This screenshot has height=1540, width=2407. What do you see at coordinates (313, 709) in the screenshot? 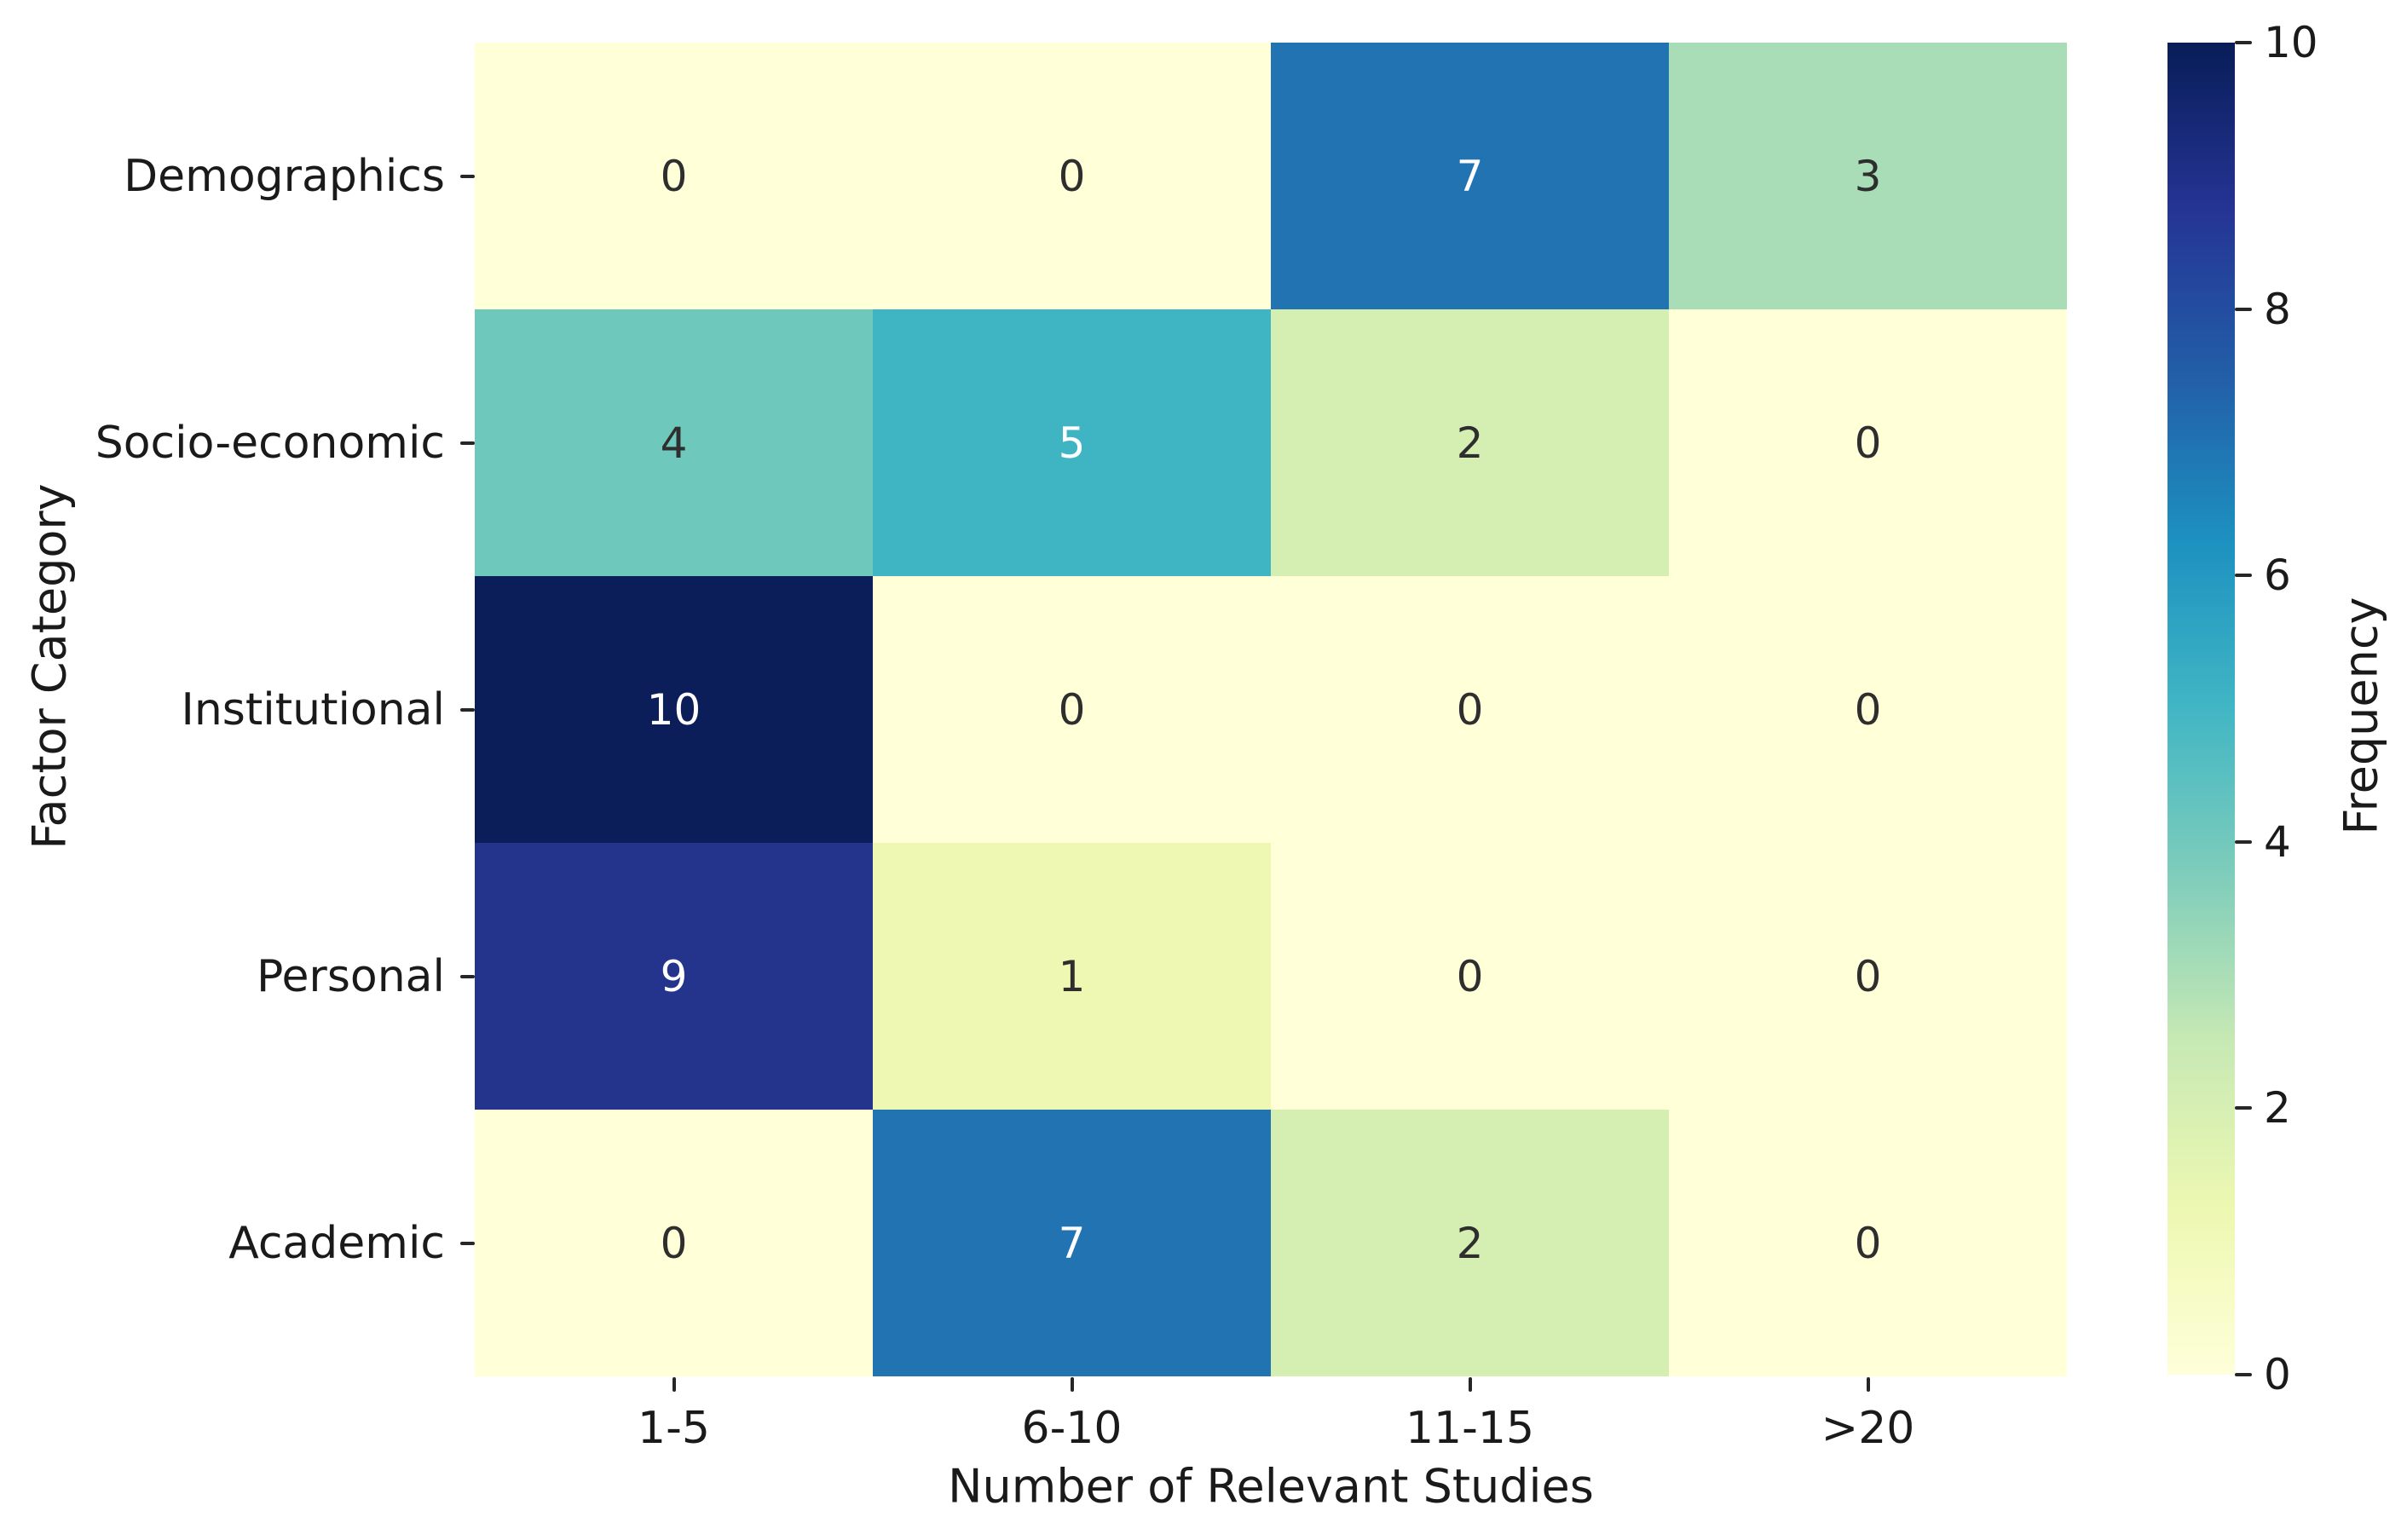
I see `y-tick-label: Institutional` at bounding box center [313, 709].